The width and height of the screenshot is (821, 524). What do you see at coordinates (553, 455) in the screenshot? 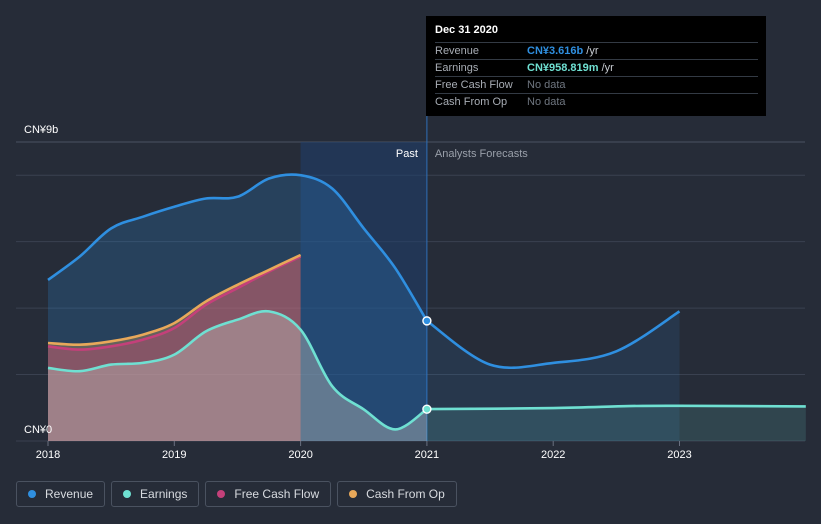
I see `x-tick-label: 2022` at bounding box center [553, 455].